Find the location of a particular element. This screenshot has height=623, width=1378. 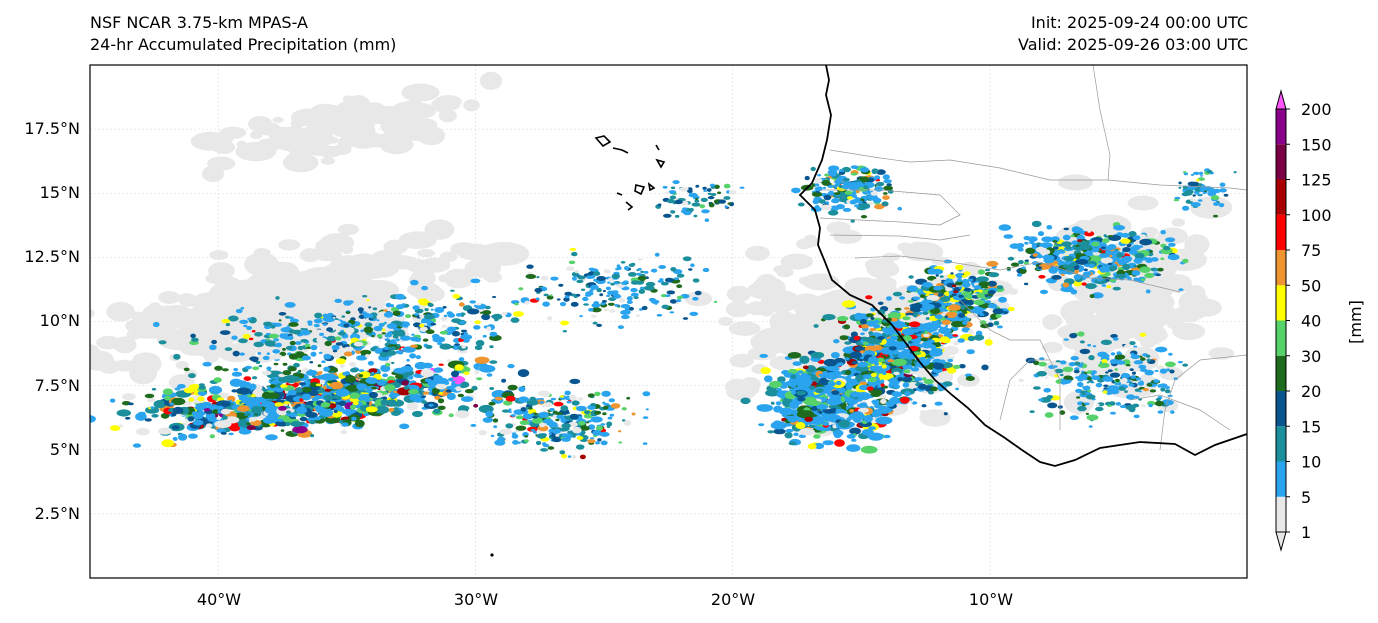

y-tick-label: 12.5°N is located at coordinates (52, 256).